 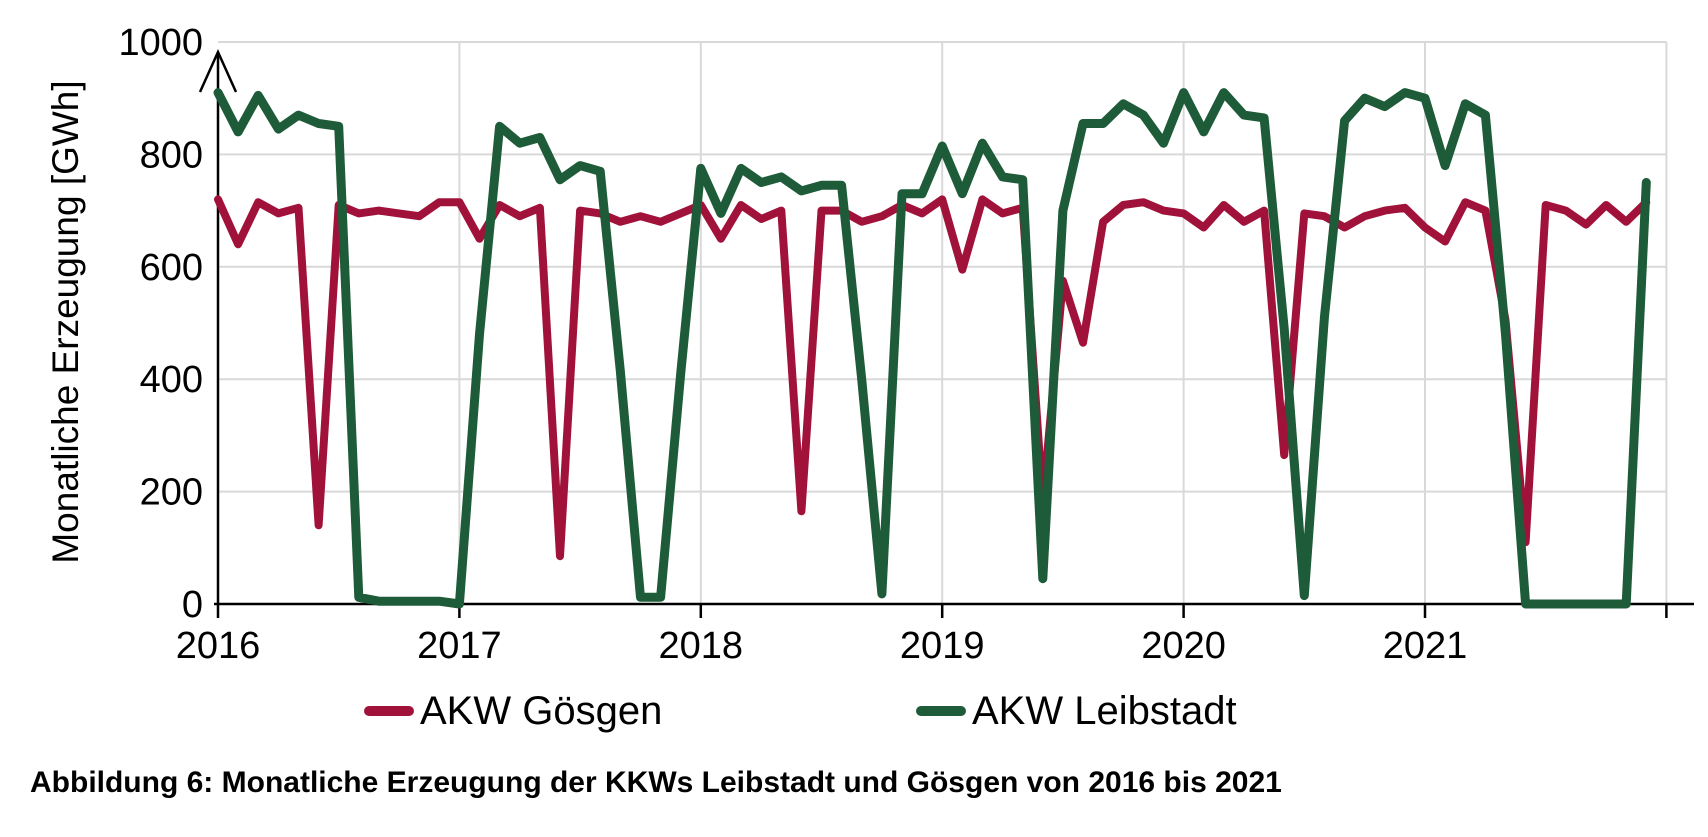 What do you see at coordinates (218, 646) in the screenshot?
I see `x-year-label-2016: 2016` at bounding box center [218, 646].